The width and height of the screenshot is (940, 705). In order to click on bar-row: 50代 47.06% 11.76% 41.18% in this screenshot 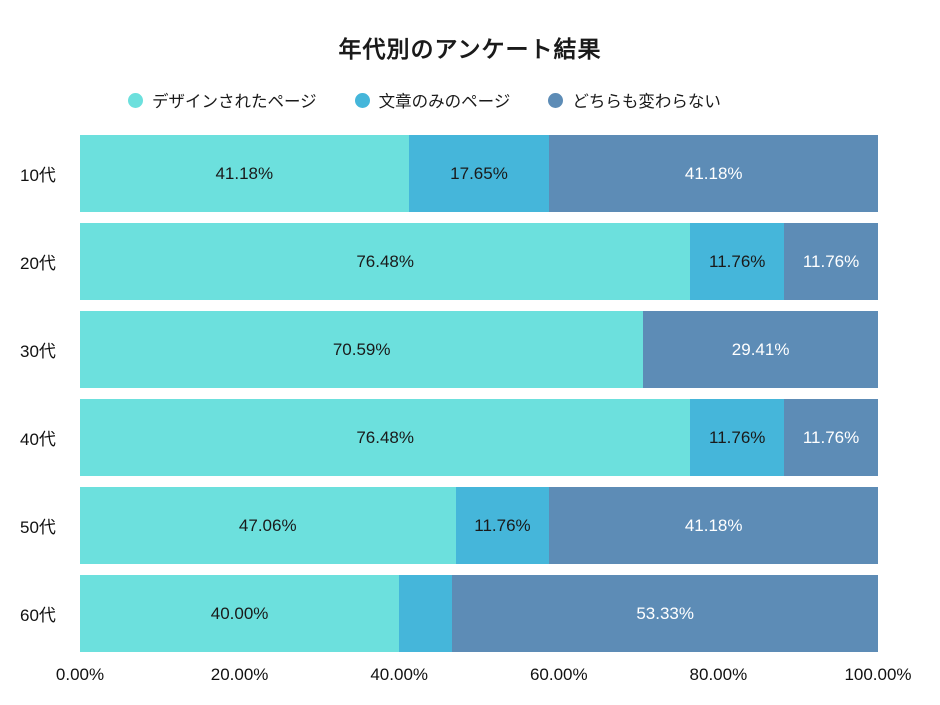, I will do `click(439, 525)`.